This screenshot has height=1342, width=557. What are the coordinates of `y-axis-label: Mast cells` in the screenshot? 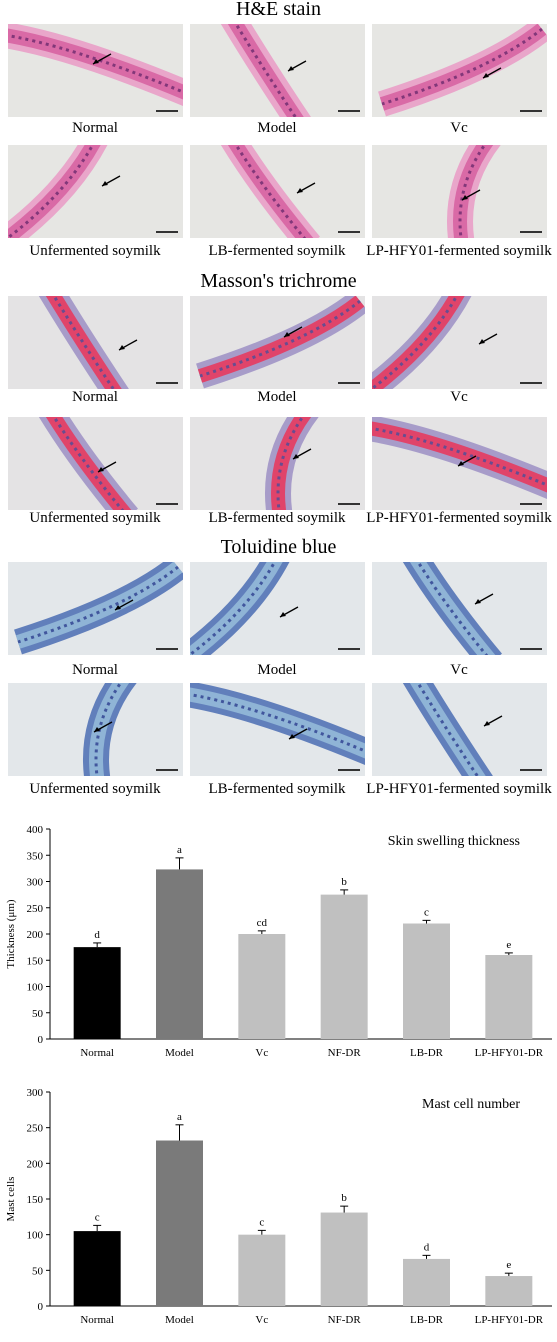 It's located at (11, 1199).